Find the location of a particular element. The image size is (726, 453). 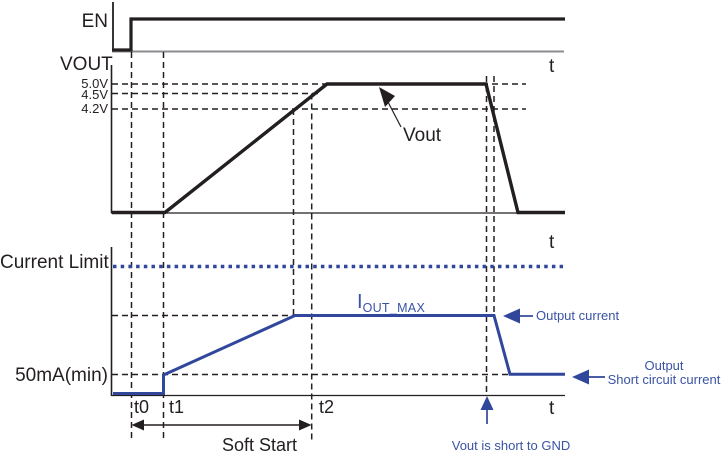

output-current-arrow-head is located at coordinates (511, 316).